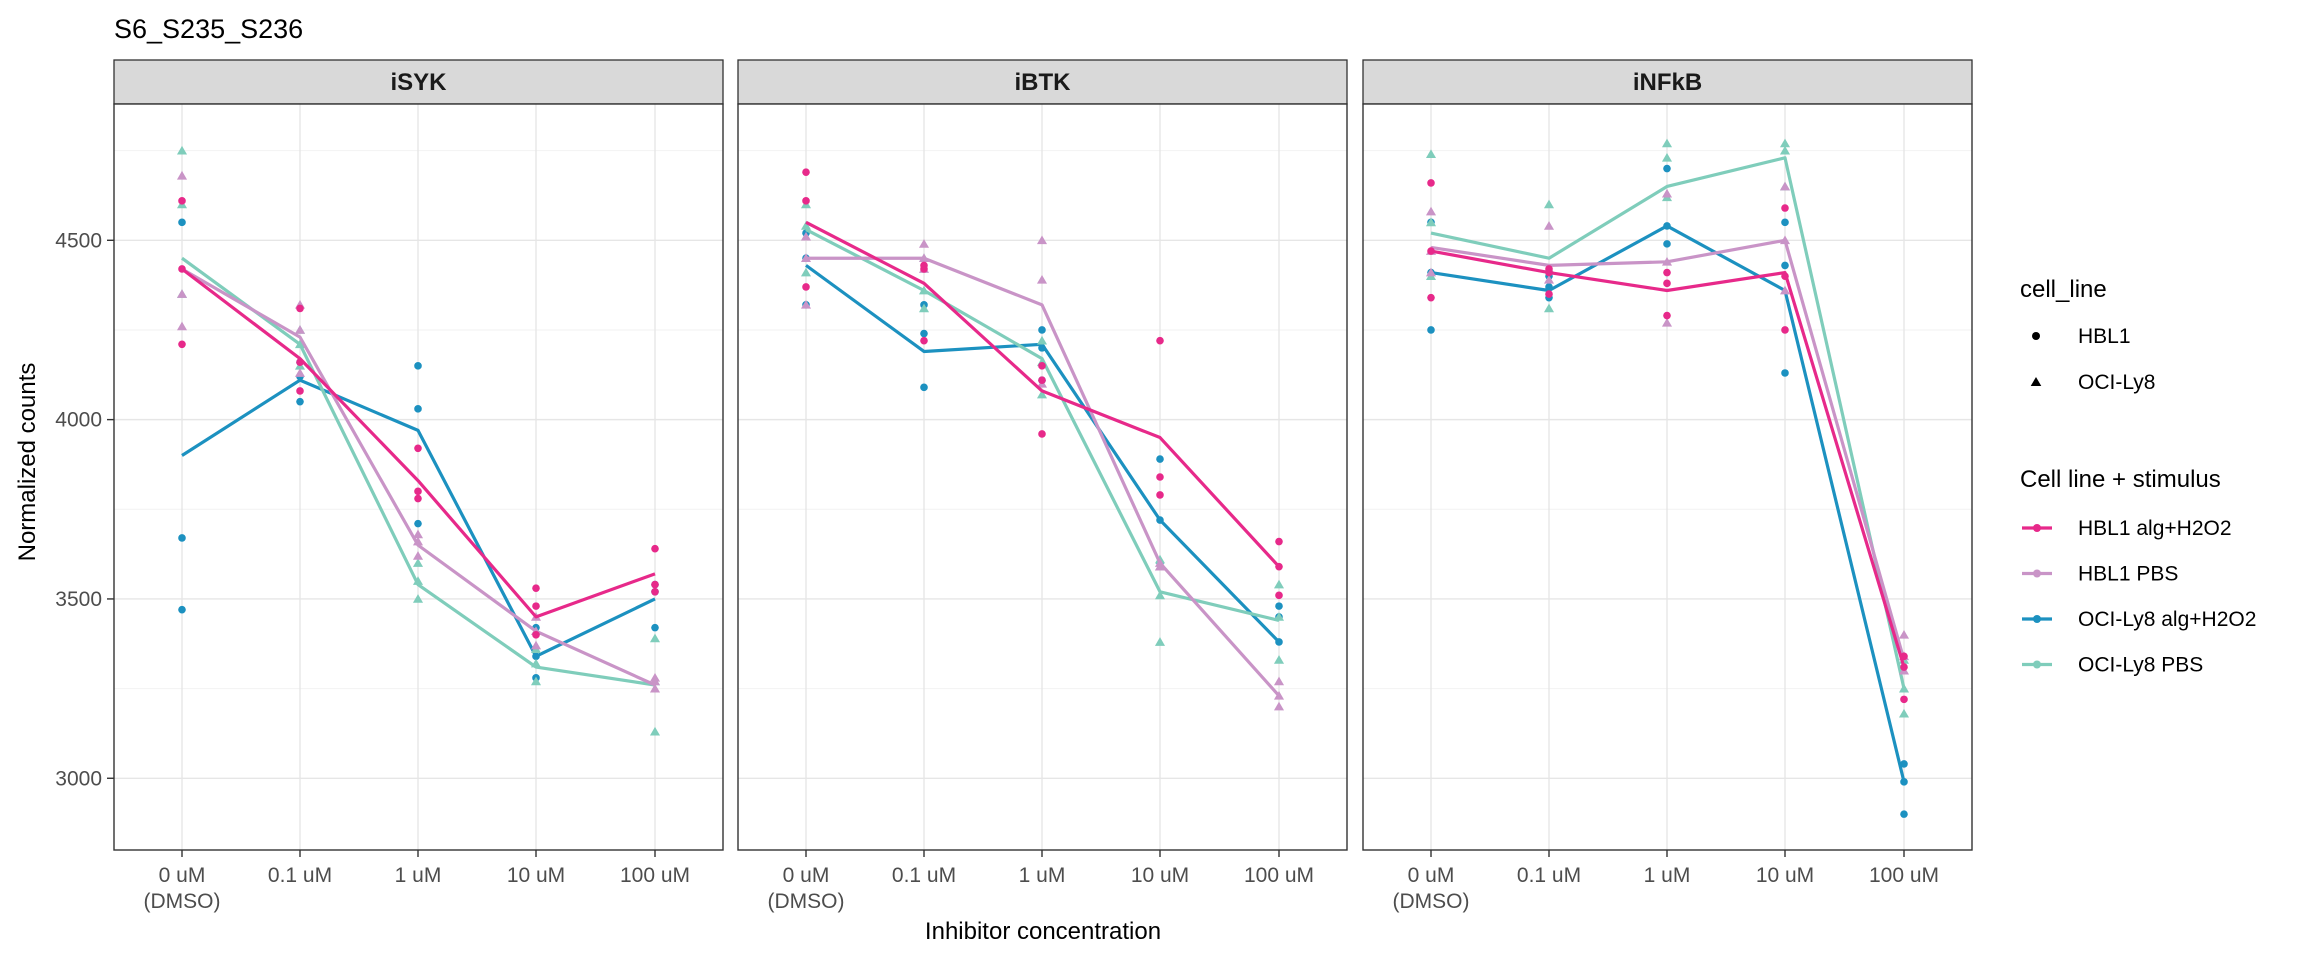 This screenshot has width=2304, height=960. Describe the element at coordinates (2155, 528) in the screenshot. I see `legend-label: HBL1 alg+H2O2` at that location.